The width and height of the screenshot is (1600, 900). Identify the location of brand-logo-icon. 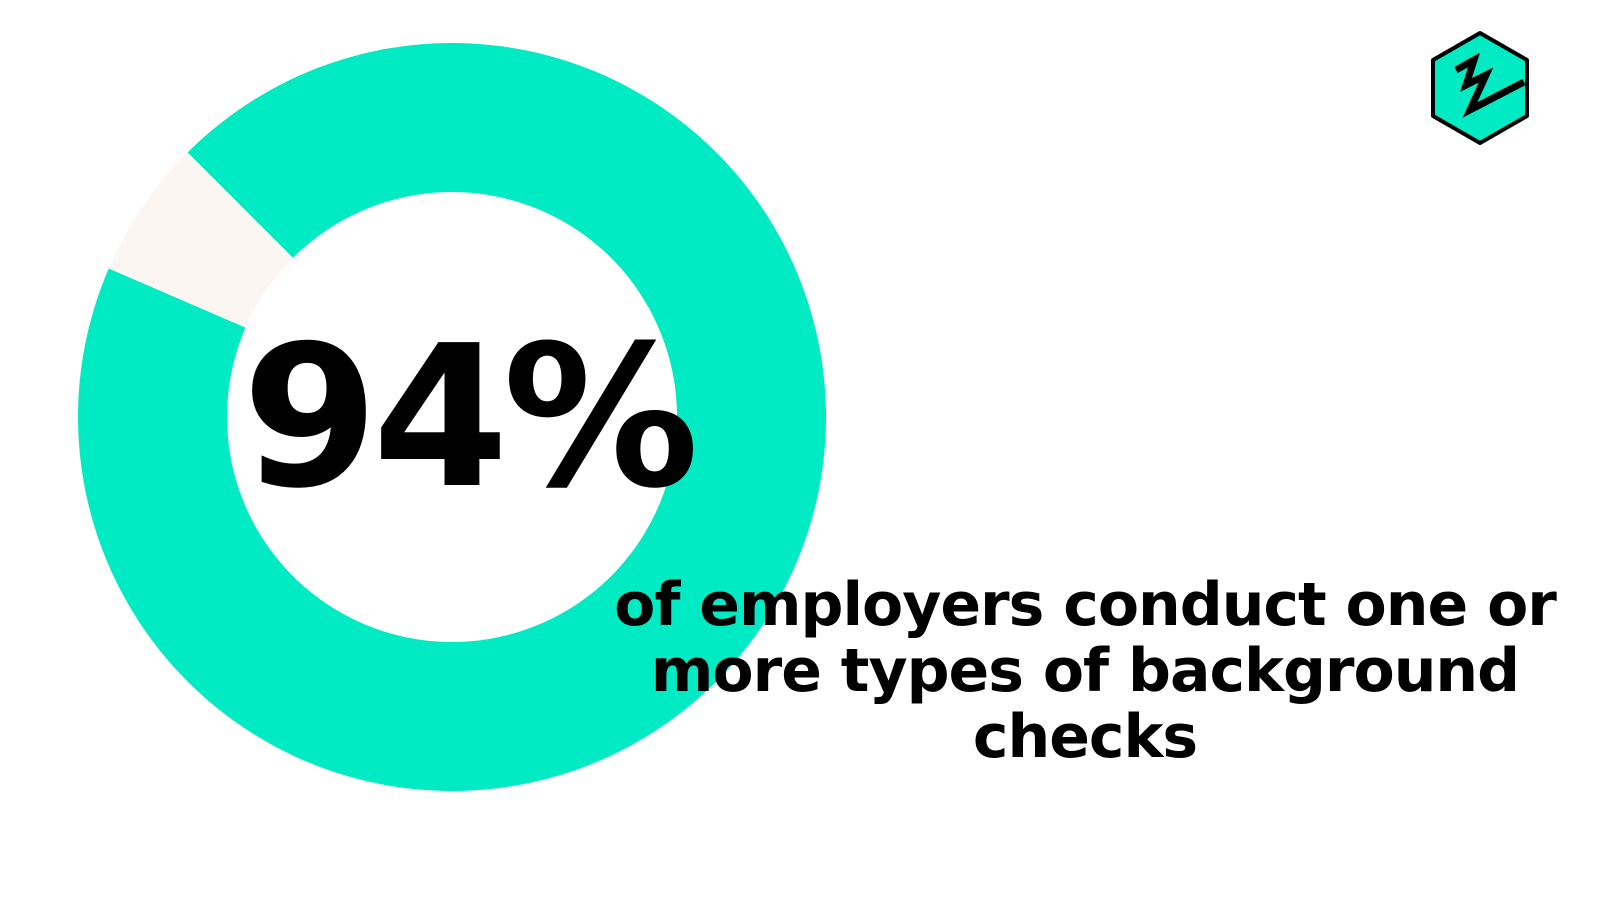
(1480, 88).